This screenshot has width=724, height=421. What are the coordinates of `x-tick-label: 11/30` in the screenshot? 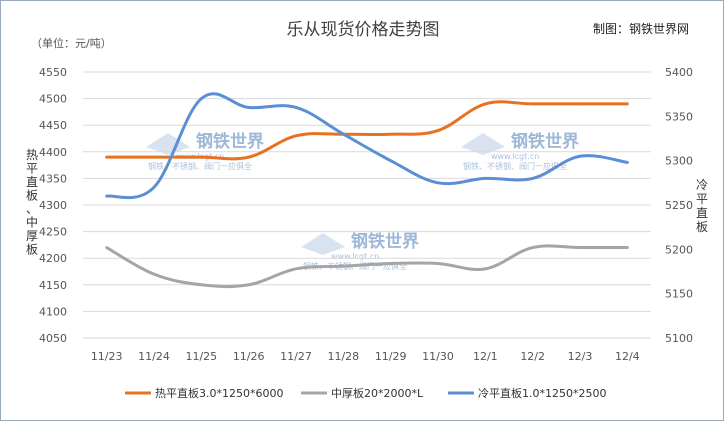 It's located at (438, 356).